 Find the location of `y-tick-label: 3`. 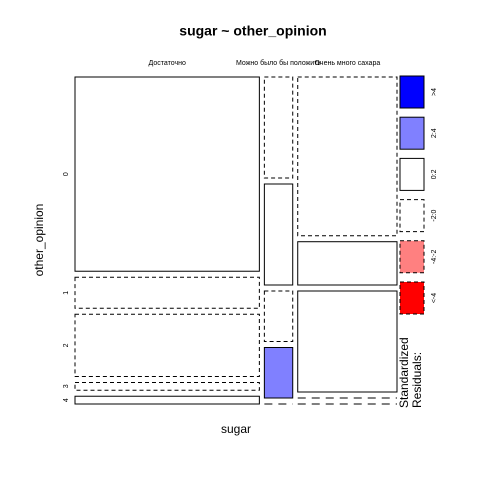

y-tick-label: 3 is located at coordinates (66, 386).